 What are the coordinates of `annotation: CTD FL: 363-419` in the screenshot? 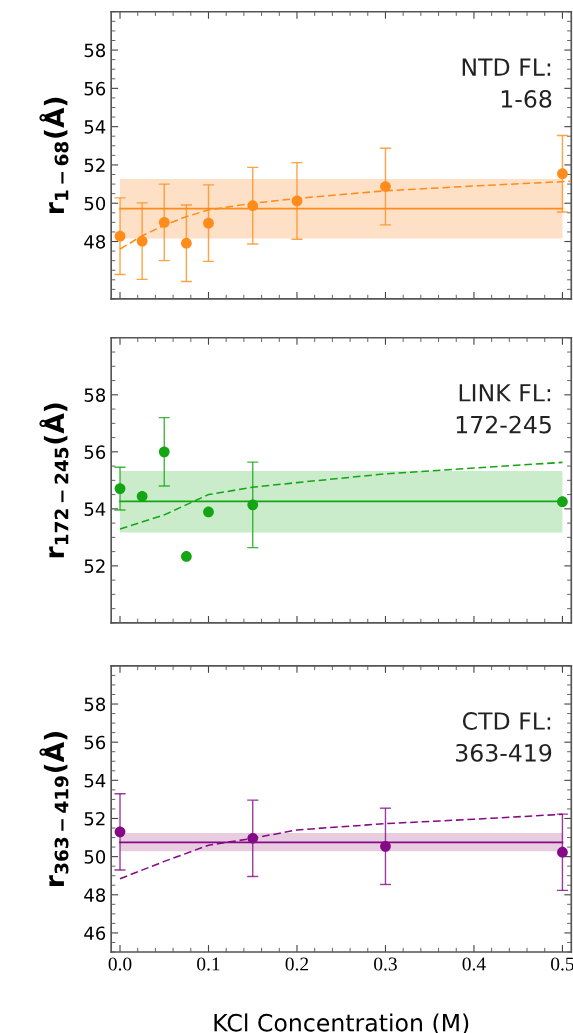 It's located at (504, 737).